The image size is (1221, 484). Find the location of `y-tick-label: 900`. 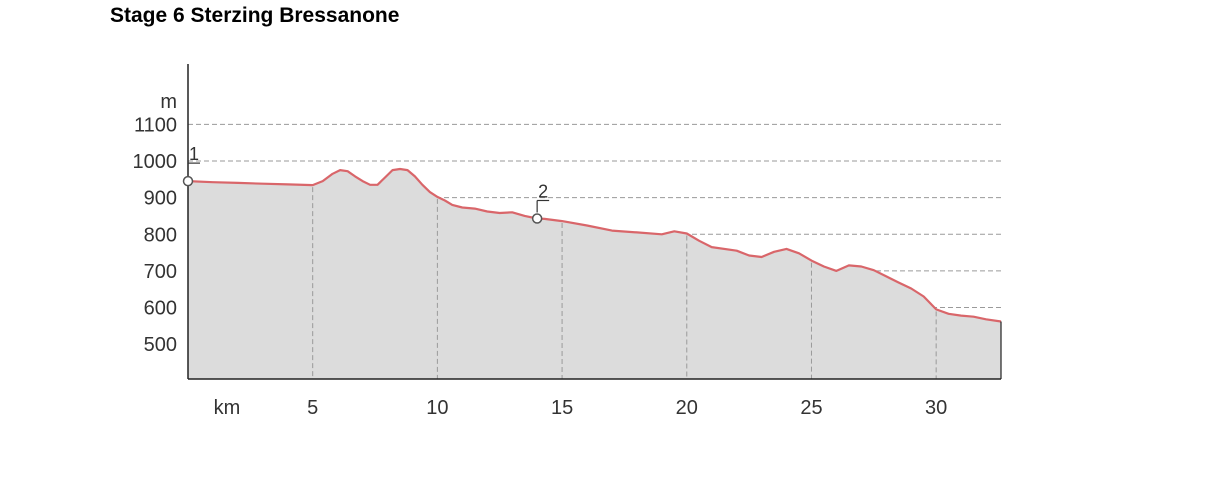

y-tick-label: 900 is located at coordinates (160, 199).